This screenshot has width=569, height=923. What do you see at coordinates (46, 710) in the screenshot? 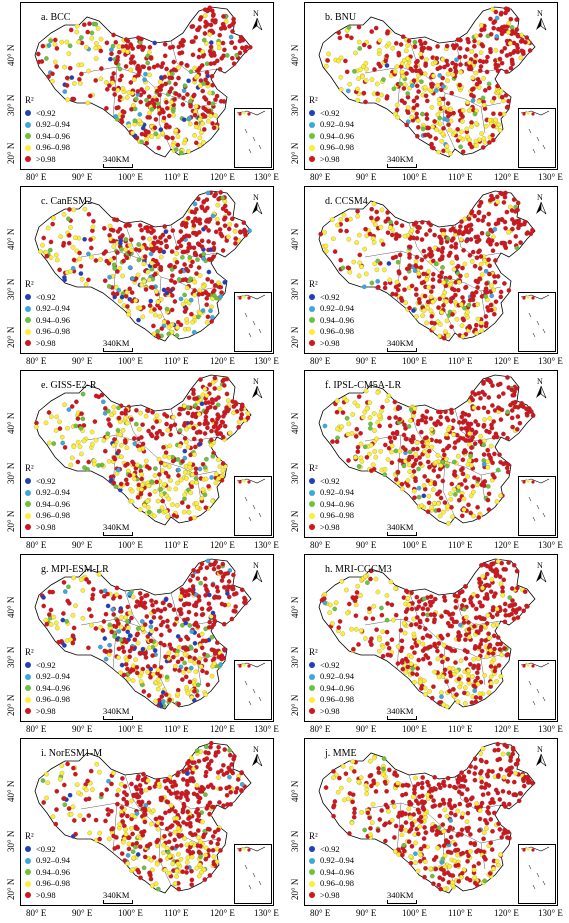
I see `legend-label: >0.98` at bounding box center [46, 710].